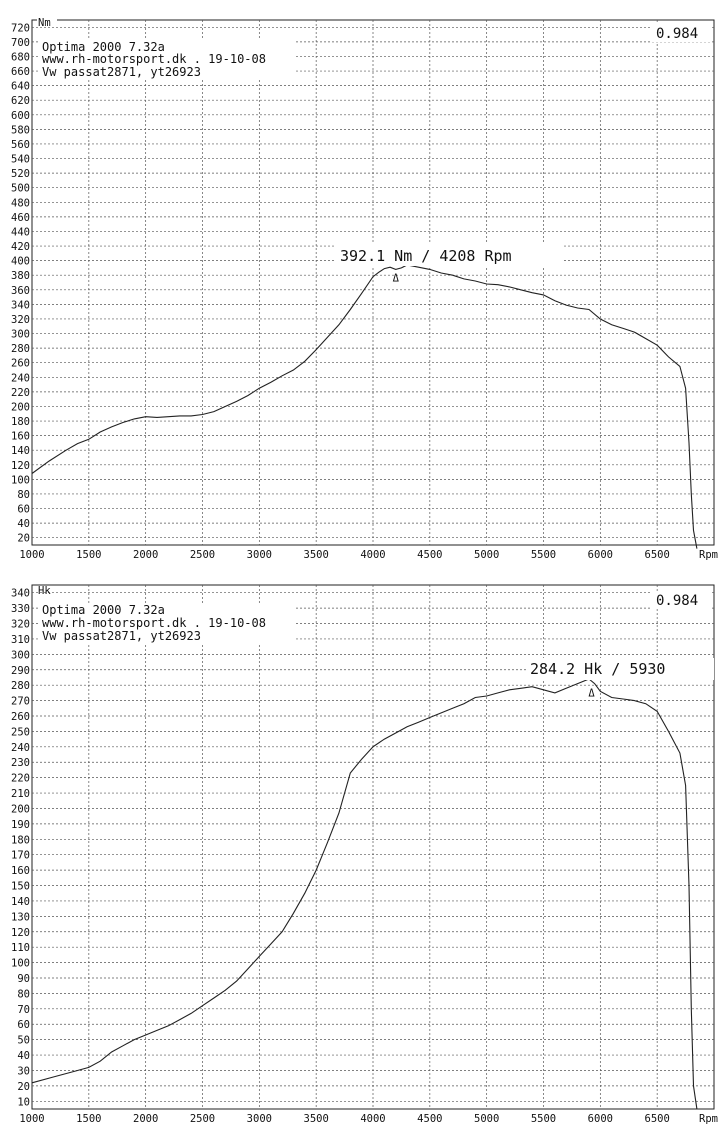 Image resolution: width=728 pixels, height=1141 pixels. Describe the element at coordinates (20, 232) in the screenshot. I see `torque-ytick-440: 440` at that location.